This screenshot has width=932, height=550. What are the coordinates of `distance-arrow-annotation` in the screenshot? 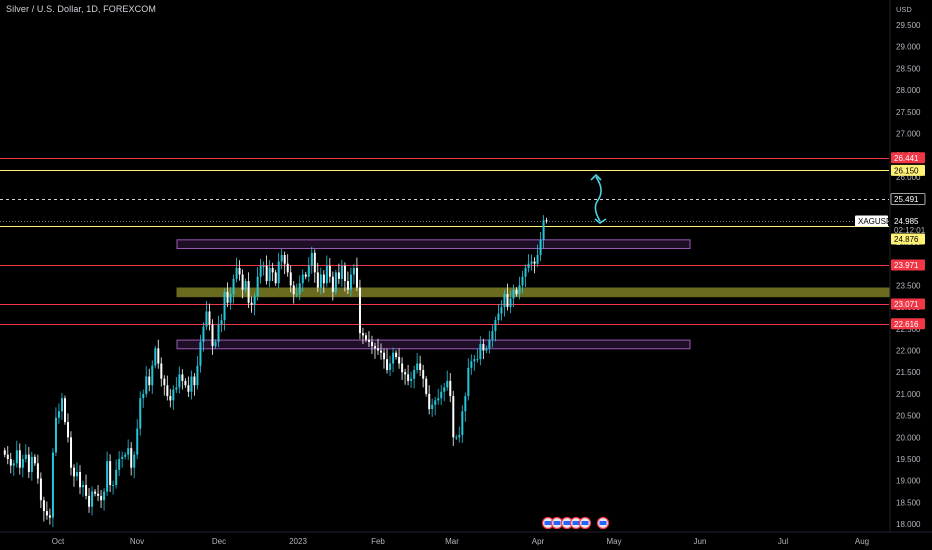 It's located at (598, 198).